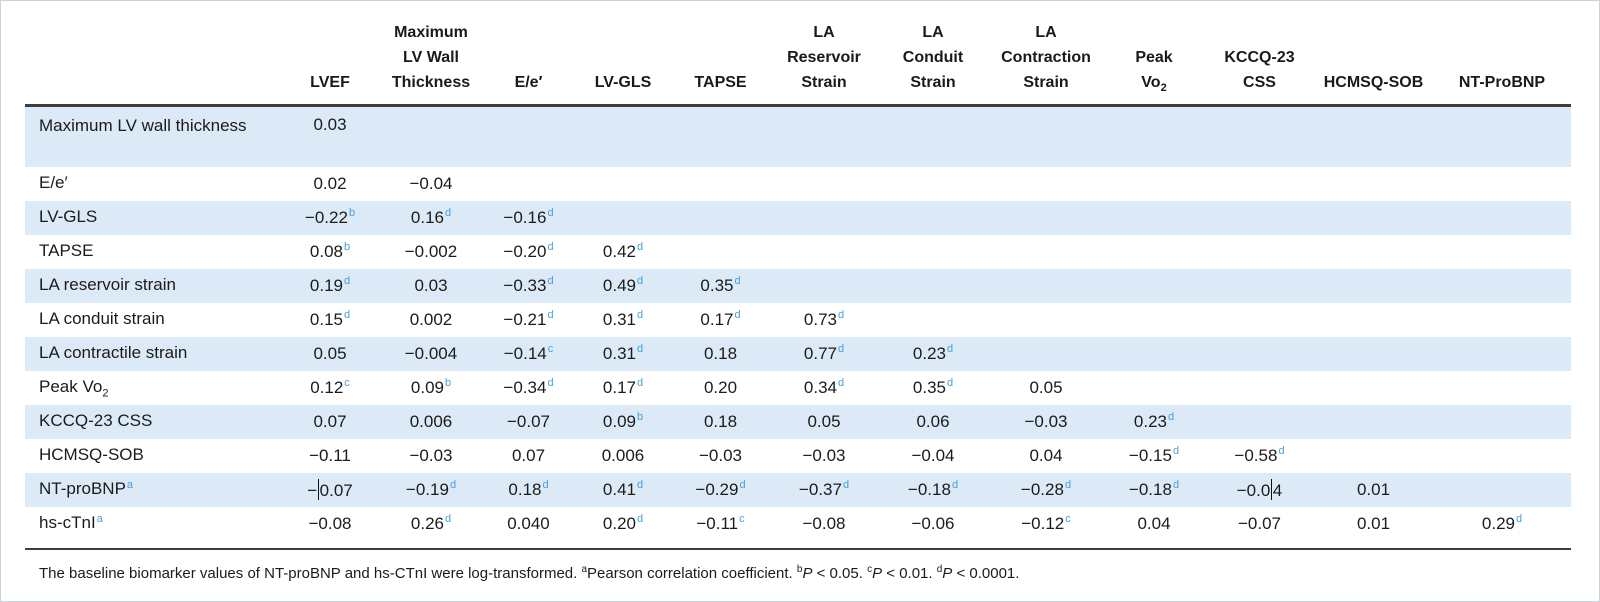 Image resolution: width=1600 pixels, height=602 pixels. Describe the element at coordinates (720, 489) in the screenshot. I see `table-cell: −0.29d` at that location.